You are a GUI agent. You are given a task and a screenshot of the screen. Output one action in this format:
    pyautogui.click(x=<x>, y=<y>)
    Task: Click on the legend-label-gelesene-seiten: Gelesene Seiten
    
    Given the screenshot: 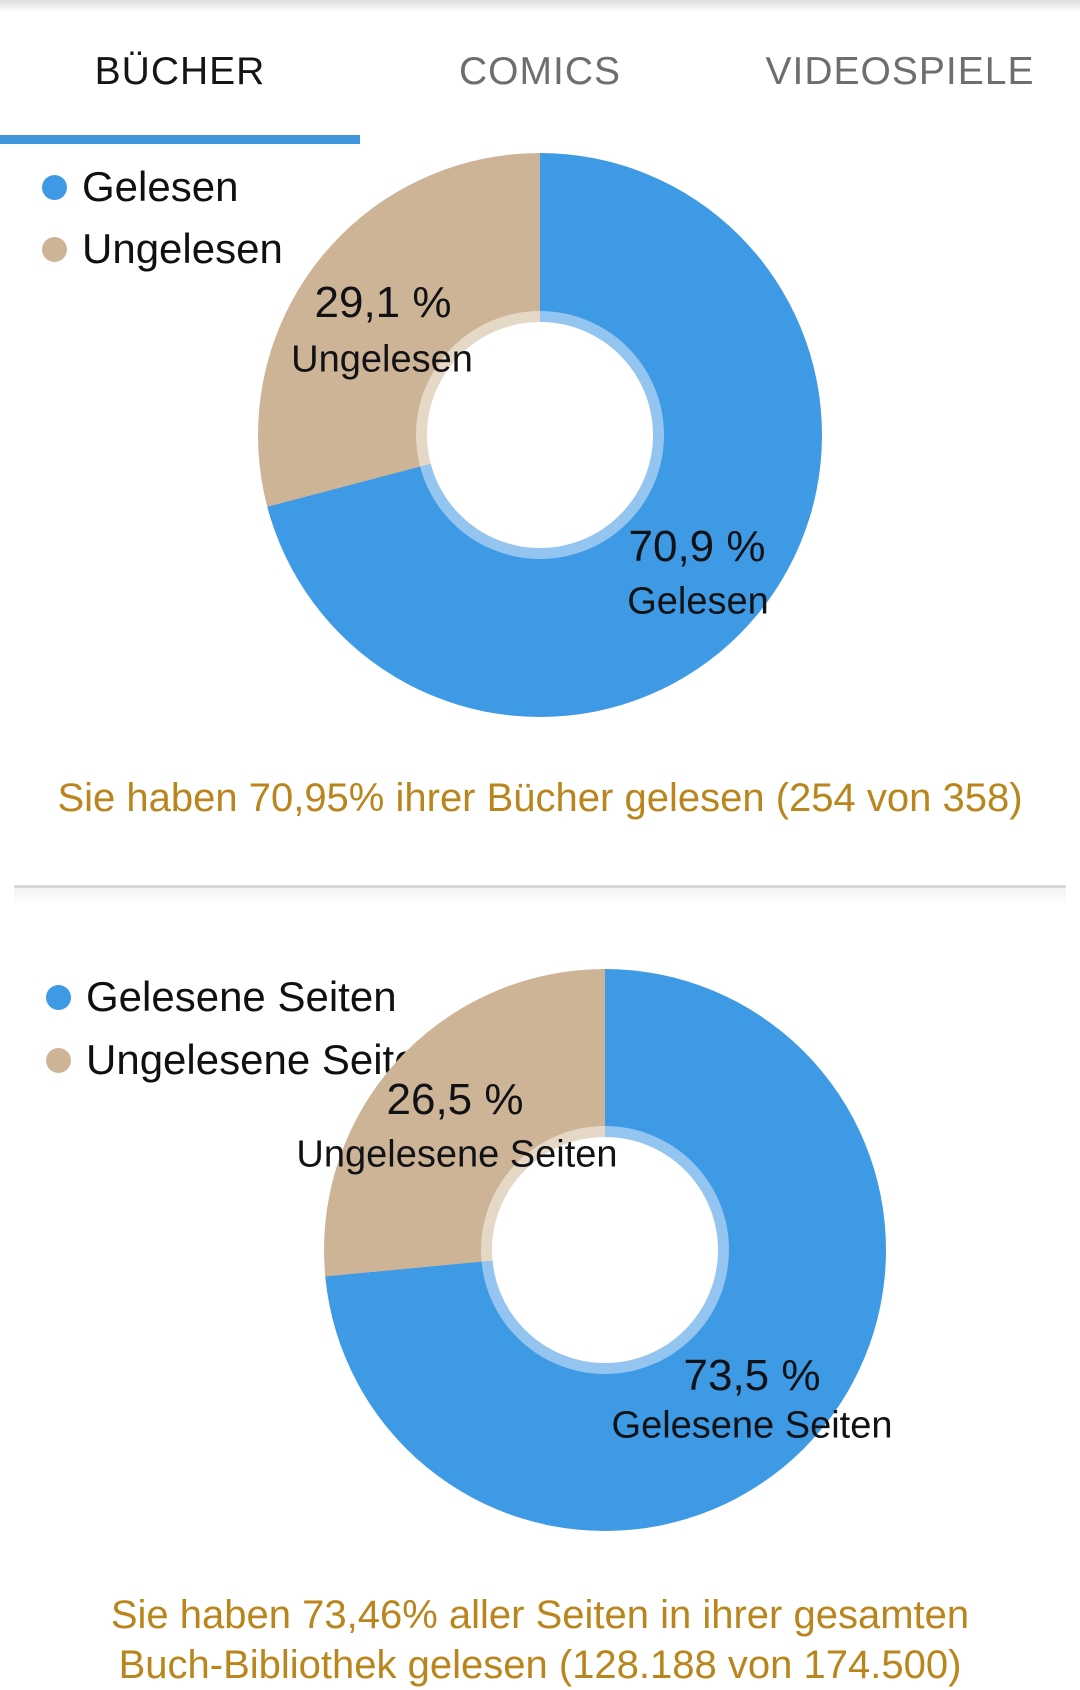 What is the action you would take?
    pyautogui.click(x=241, y=996)
    